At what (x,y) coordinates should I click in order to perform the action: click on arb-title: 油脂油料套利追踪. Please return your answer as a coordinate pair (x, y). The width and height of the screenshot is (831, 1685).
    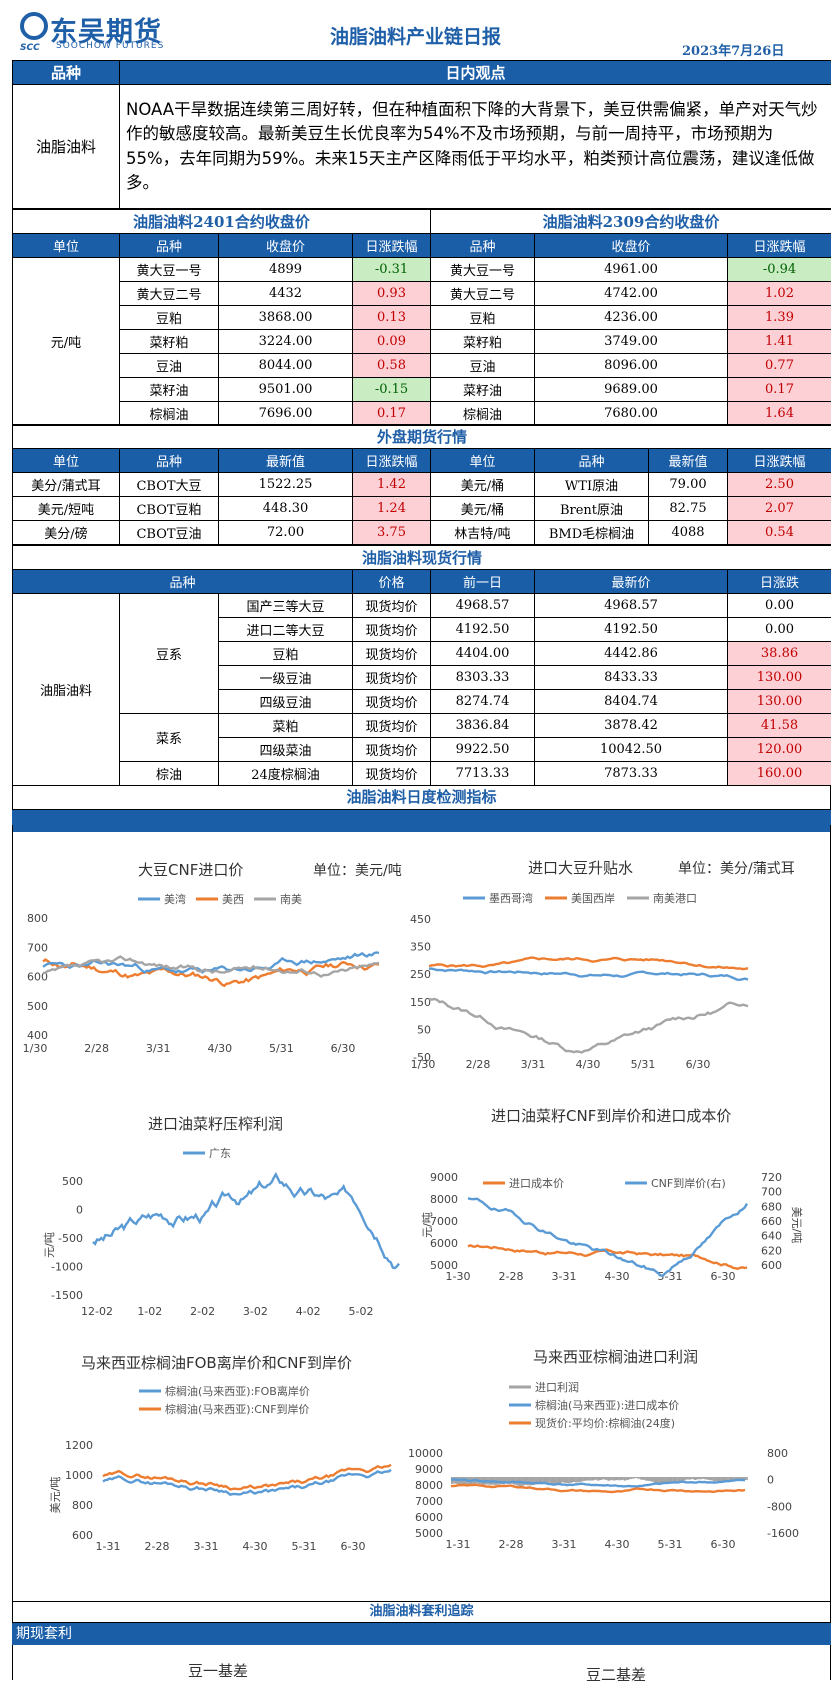
    Looking at the image, I should click on (421, 1612).